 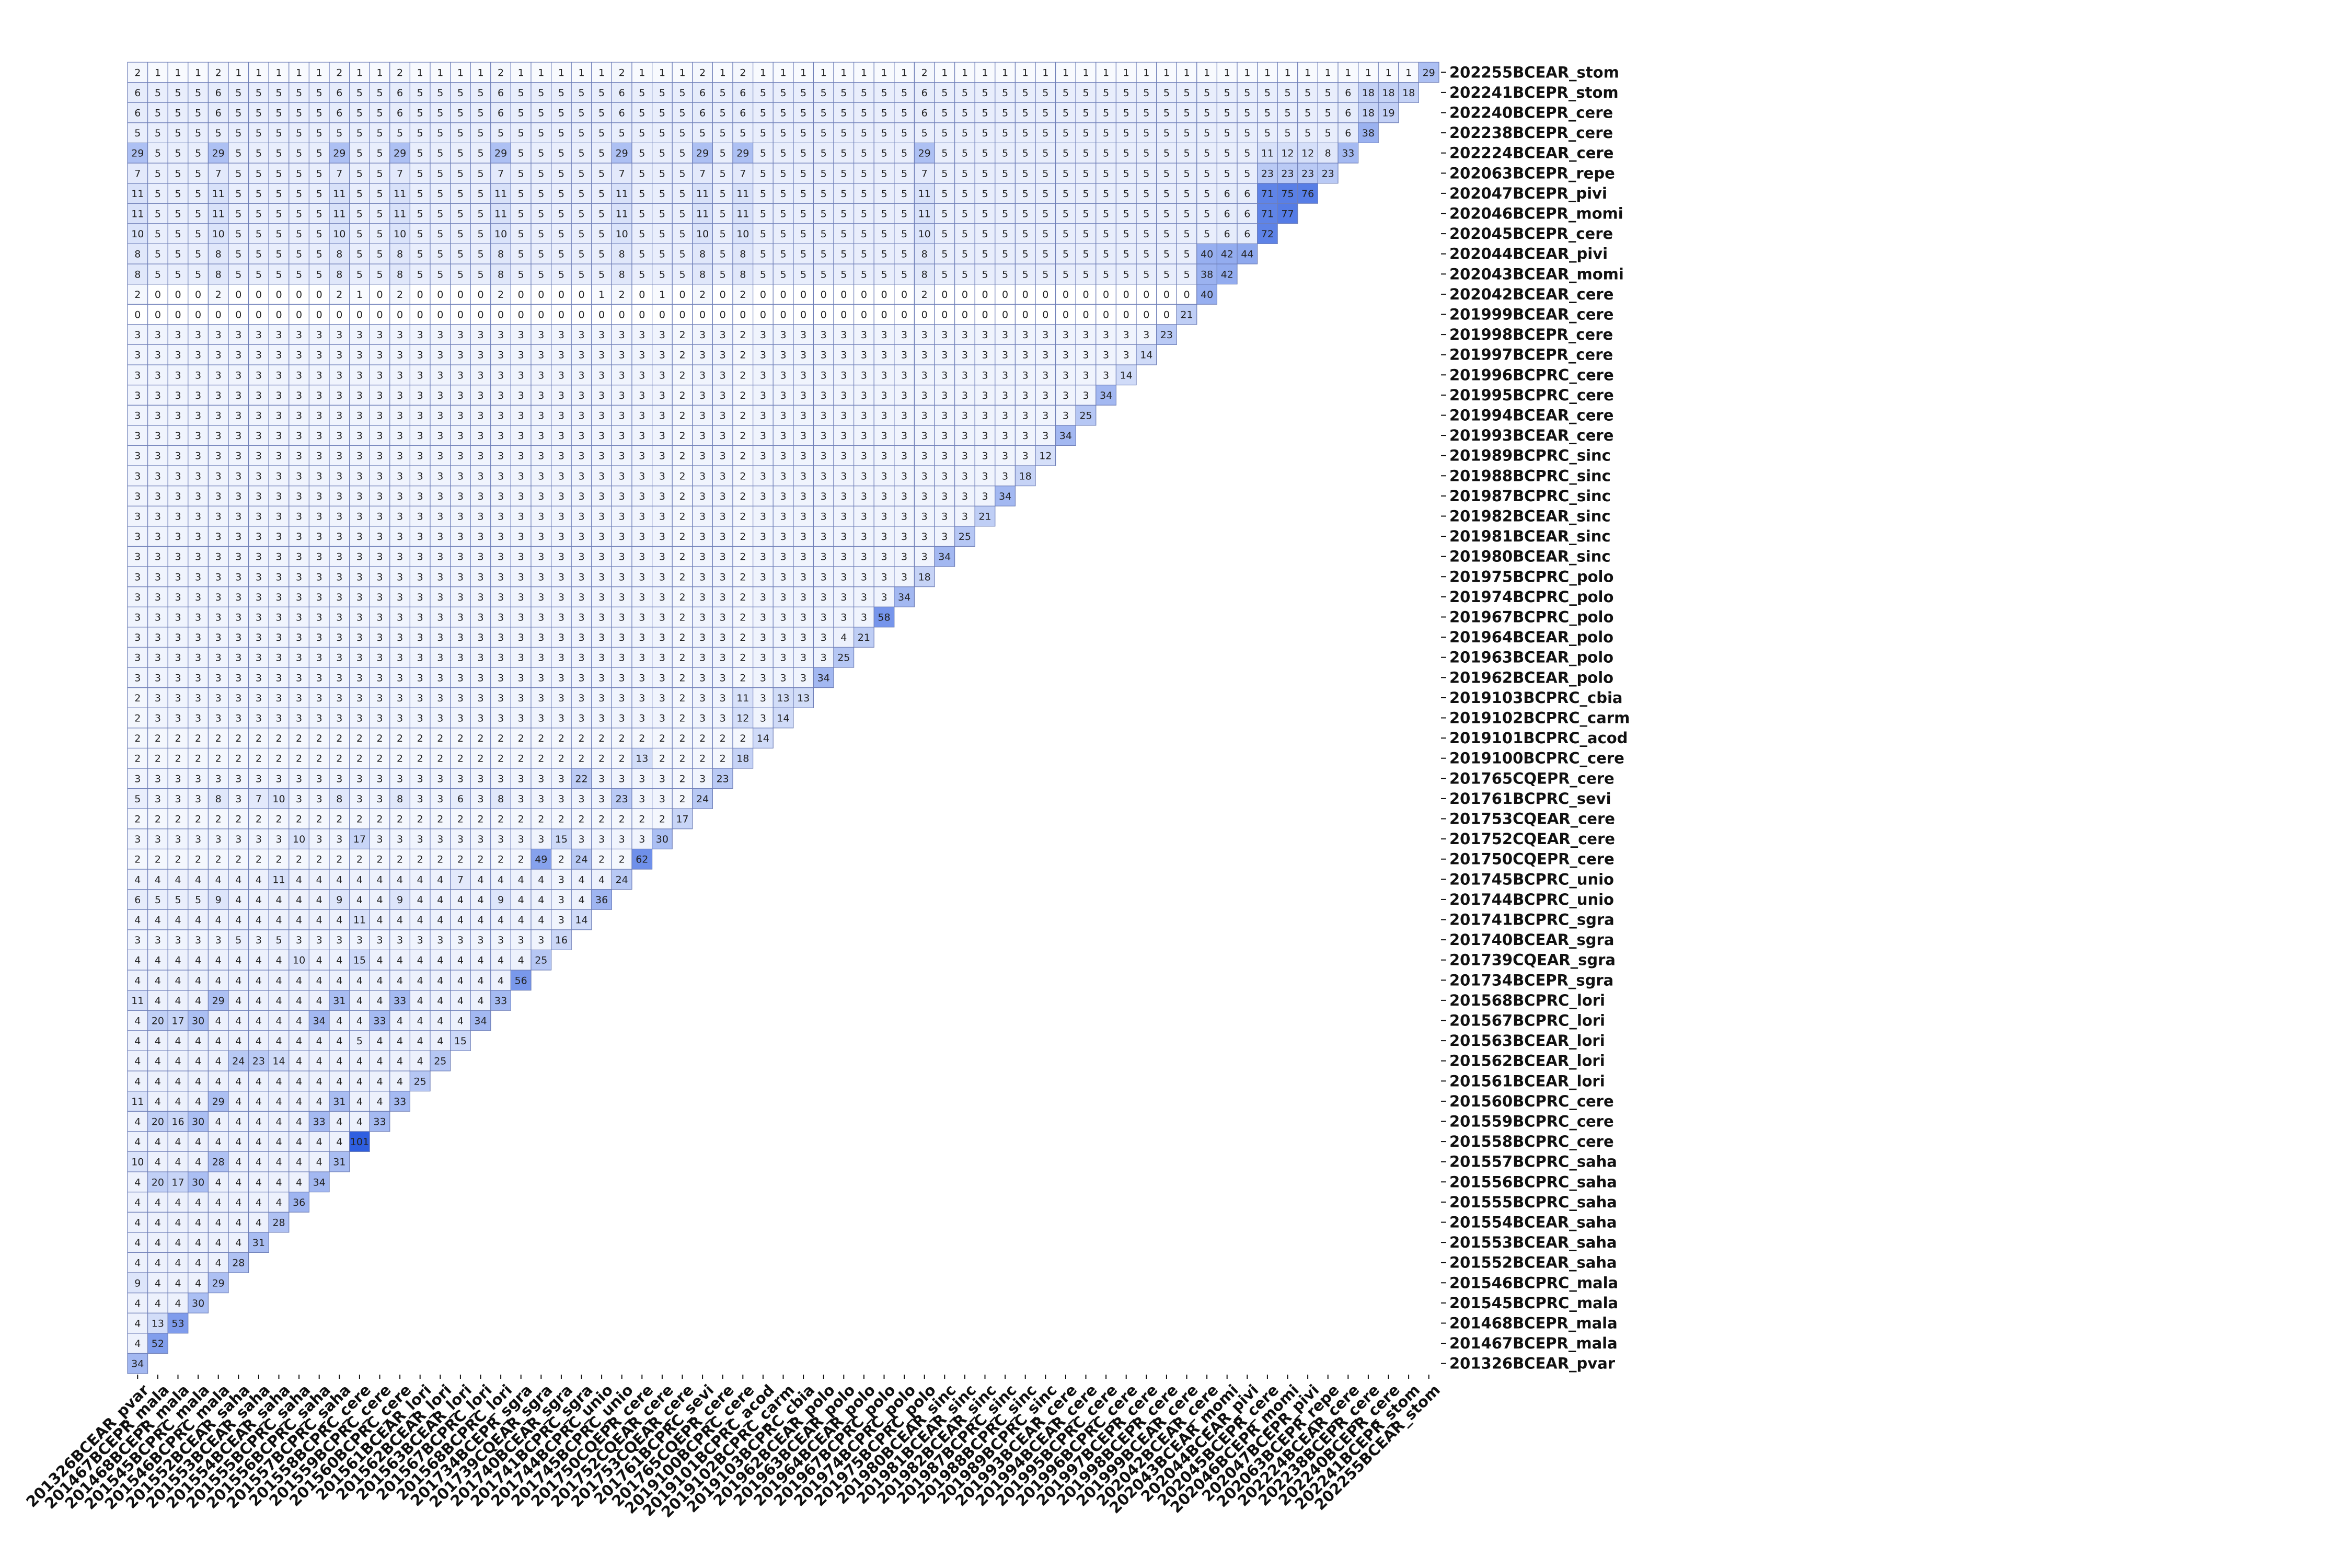 What do you see at coordinates (1287, 214) in the screenshot?
I see `cell-value-label: 77` at bounding box center [1287, 214].